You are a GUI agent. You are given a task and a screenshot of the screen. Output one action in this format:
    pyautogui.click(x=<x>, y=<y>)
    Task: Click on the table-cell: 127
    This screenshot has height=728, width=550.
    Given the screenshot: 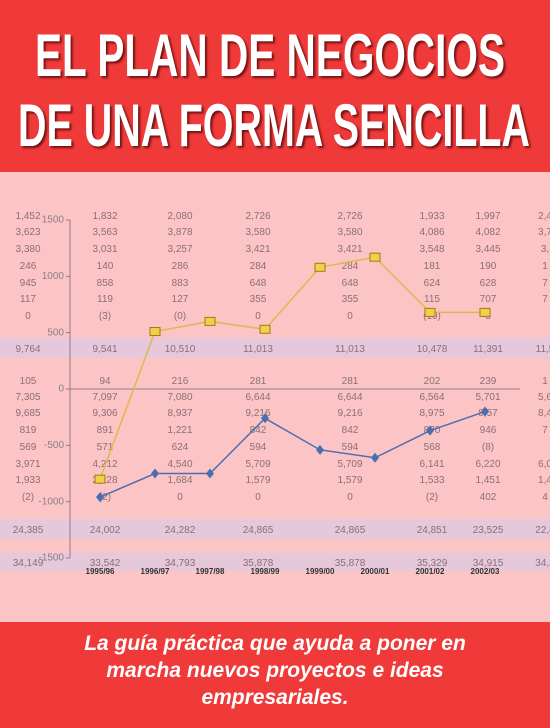 What is the action you would take?
    pyautogui.click(x=180, y=299)
    